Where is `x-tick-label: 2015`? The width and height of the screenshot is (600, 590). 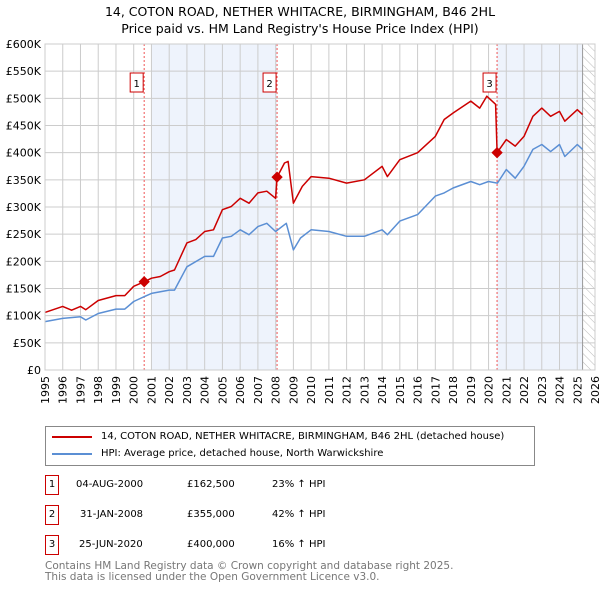 x-tick-label: 2015 is located at coordinates (400, 390).